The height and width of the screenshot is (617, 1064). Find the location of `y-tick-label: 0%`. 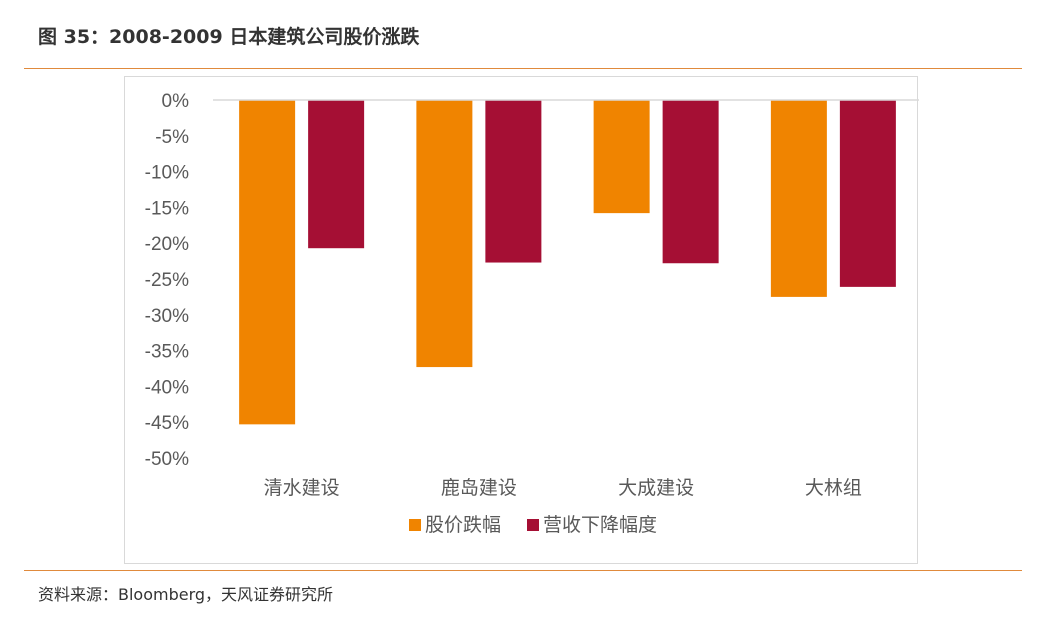

y-tick-label: 0% is located at coordinates (176, 101).